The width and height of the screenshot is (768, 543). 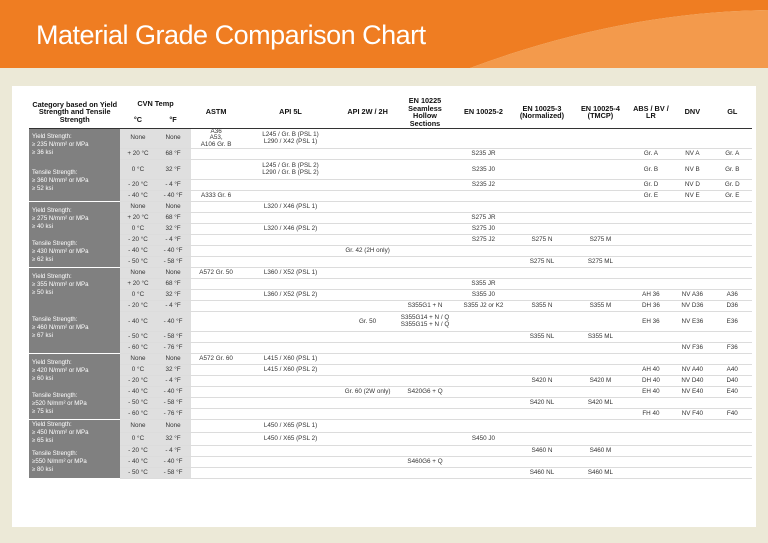 What do you see at coordinates (692, 306) in the screenshot?
I see `cell-dnv: NV D36` at bounding box center [692, 306].